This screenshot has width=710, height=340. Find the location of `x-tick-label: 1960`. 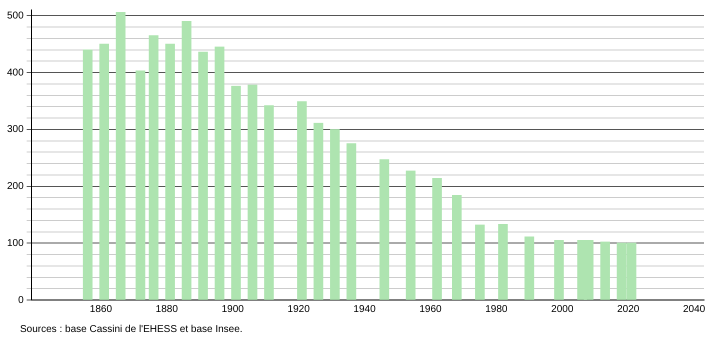

x-tick-label: 1960 is located at coordinates (430, 309).